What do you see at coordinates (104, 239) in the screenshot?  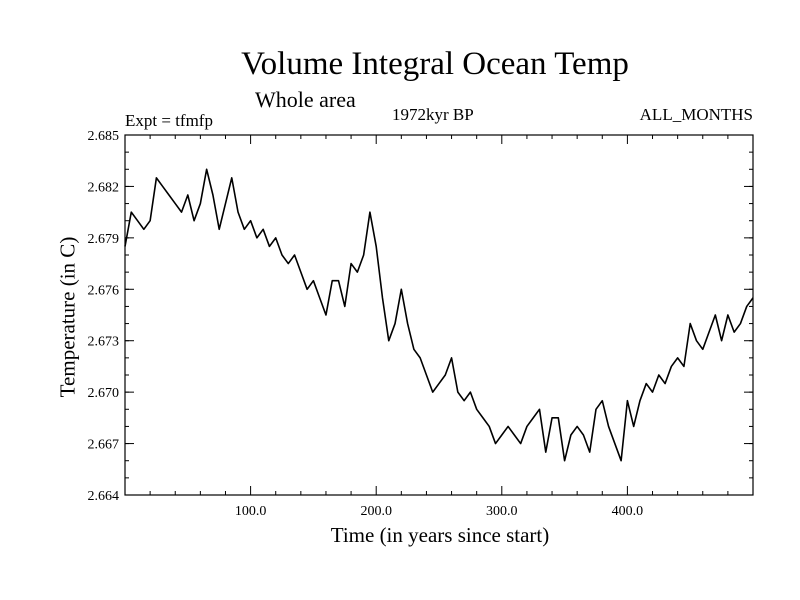 I see `y-tick-label: 2.679` at bounding box center [104, 239].